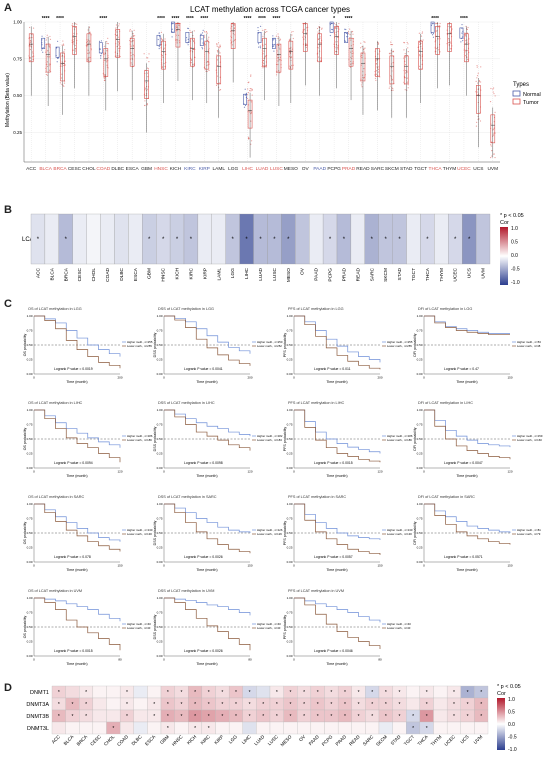  Describe the element at coordinates (274, 239) in the screenshot. I see `heat-cell-lusc: *` at that location.